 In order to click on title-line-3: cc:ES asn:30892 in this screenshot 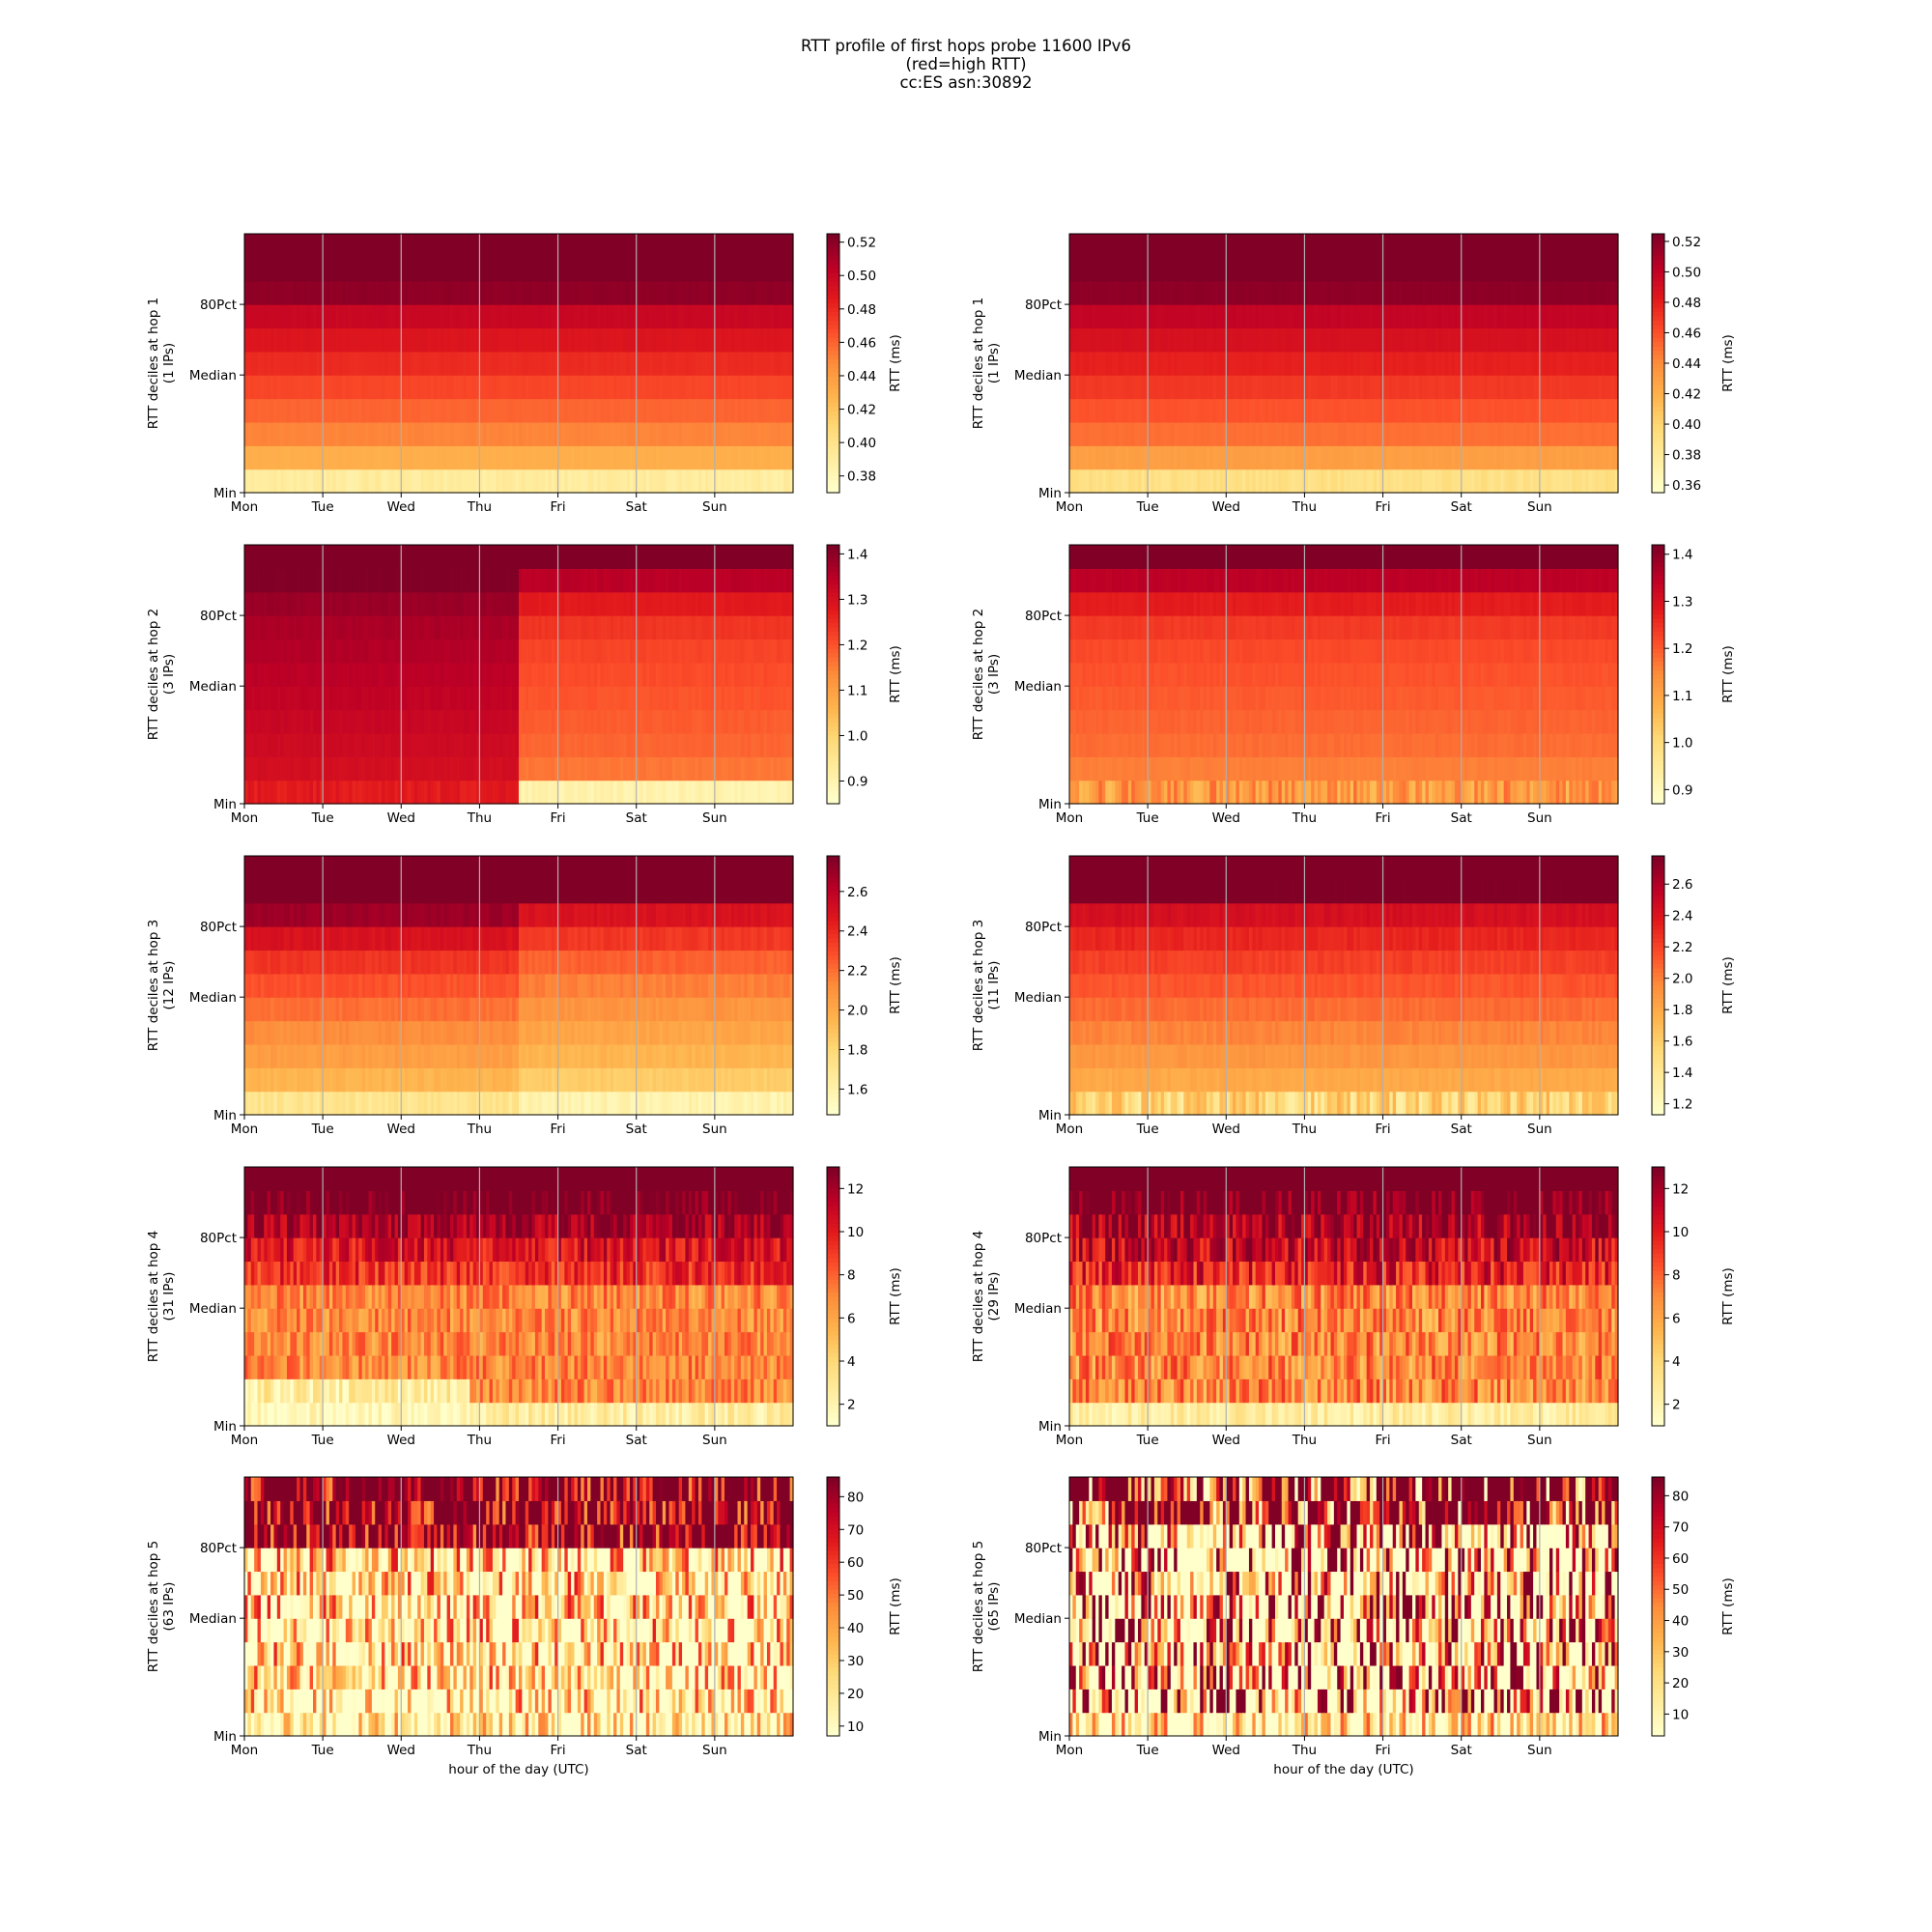, I will do `click(966, 82)`.